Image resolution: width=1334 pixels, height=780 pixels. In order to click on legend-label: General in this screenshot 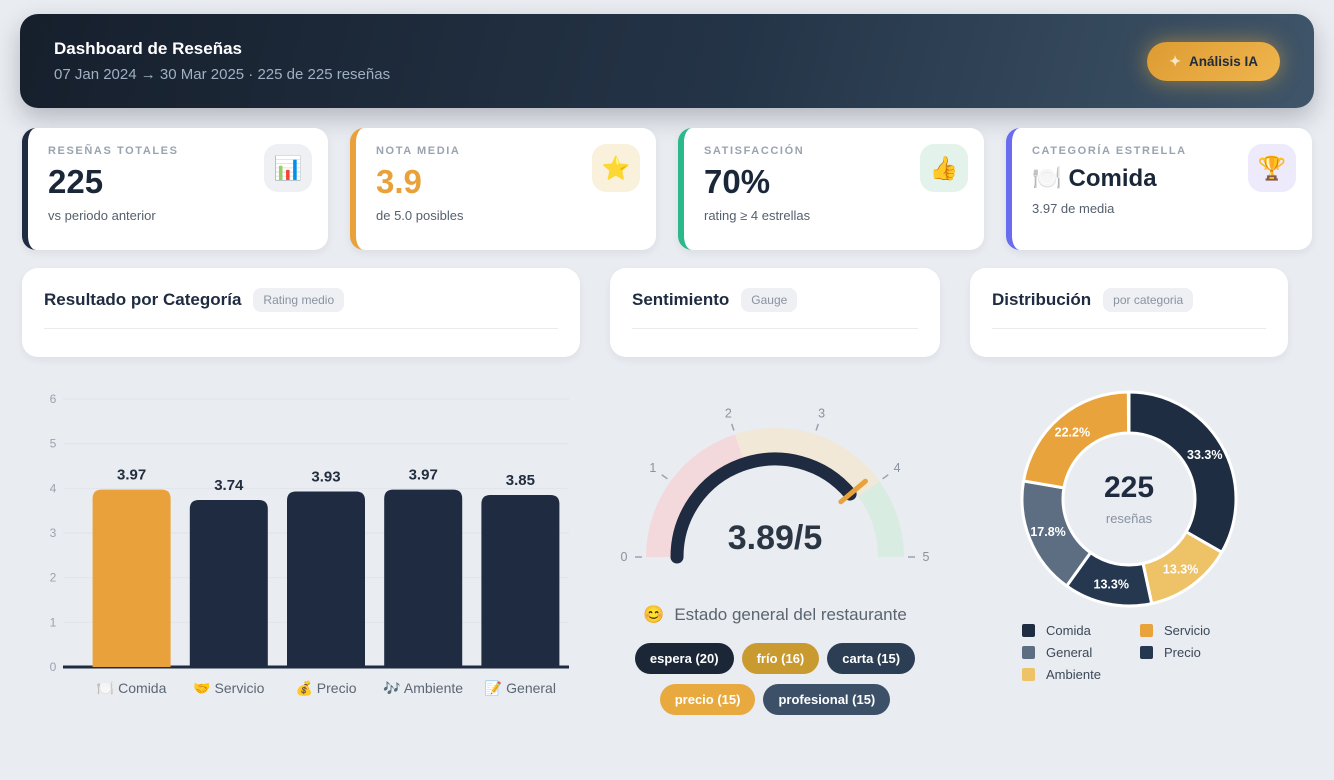, I will do `click(1069, 652)`.